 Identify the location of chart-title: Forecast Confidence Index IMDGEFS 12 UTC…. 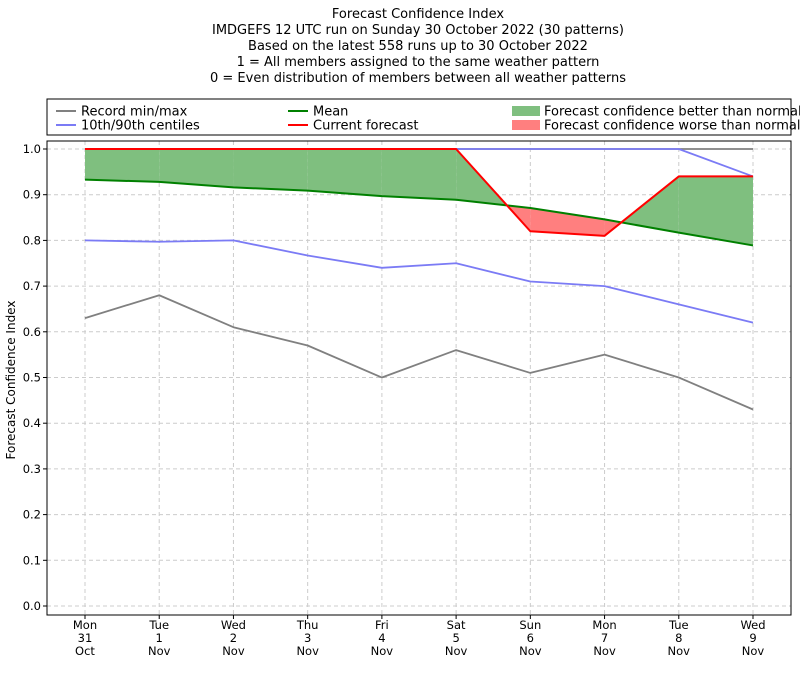
(418, 46).